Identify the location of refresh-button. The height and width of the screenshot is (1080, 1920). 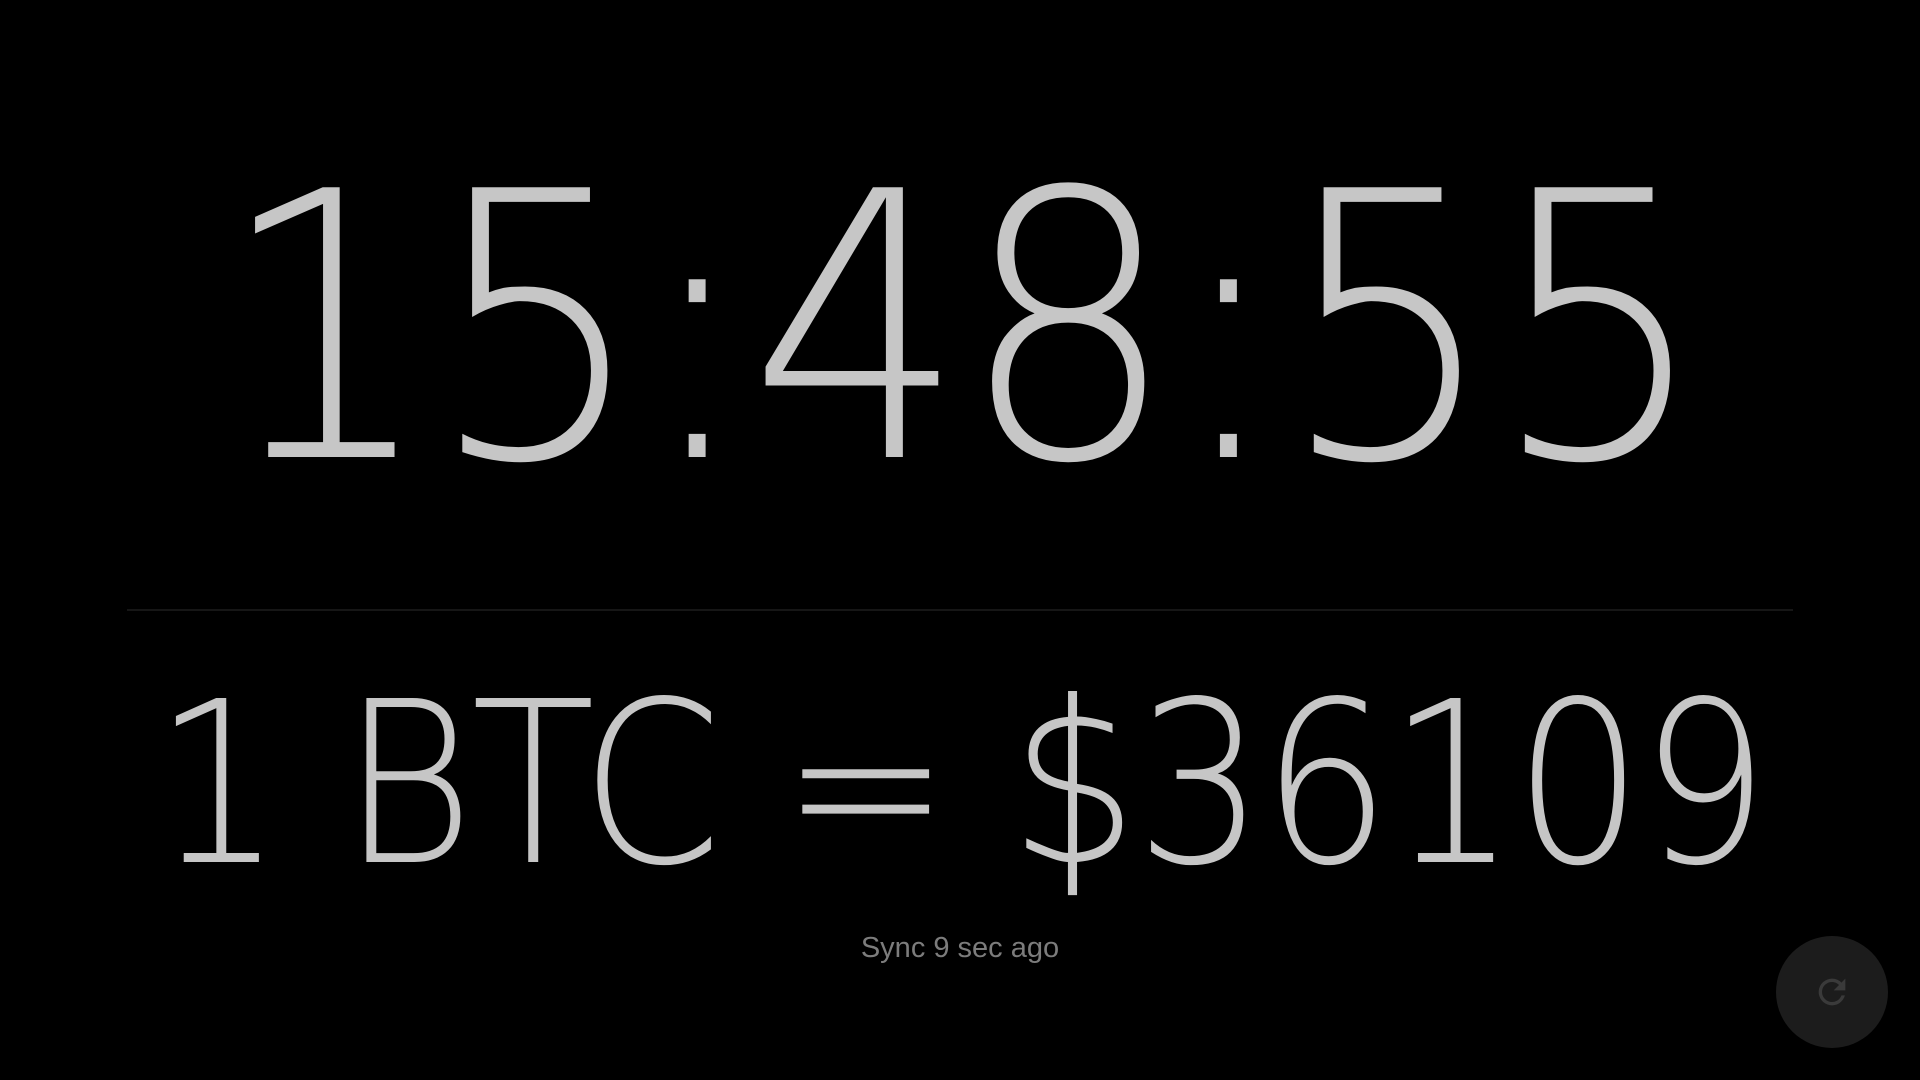
(1832, 992).